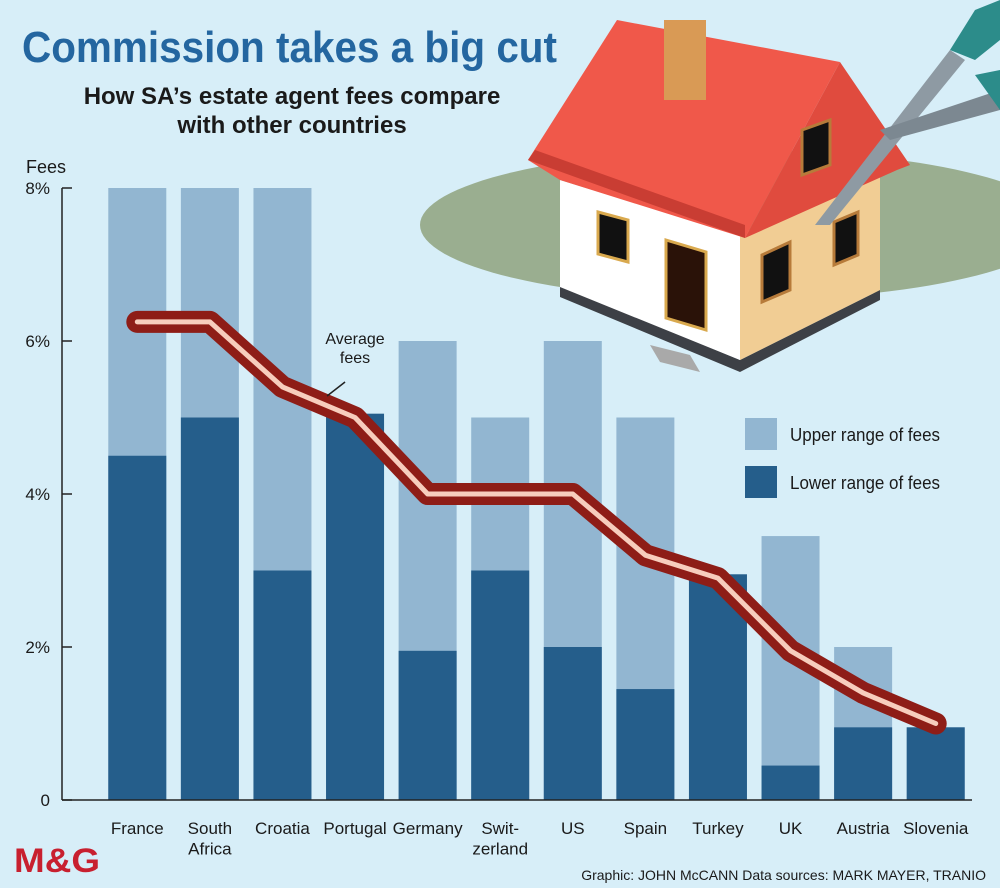 This screenshot has width=1000, height=888. Describe the element at coordinates (37, 647) in the screenshot. I see `y-tick-label: 2%` at that location.